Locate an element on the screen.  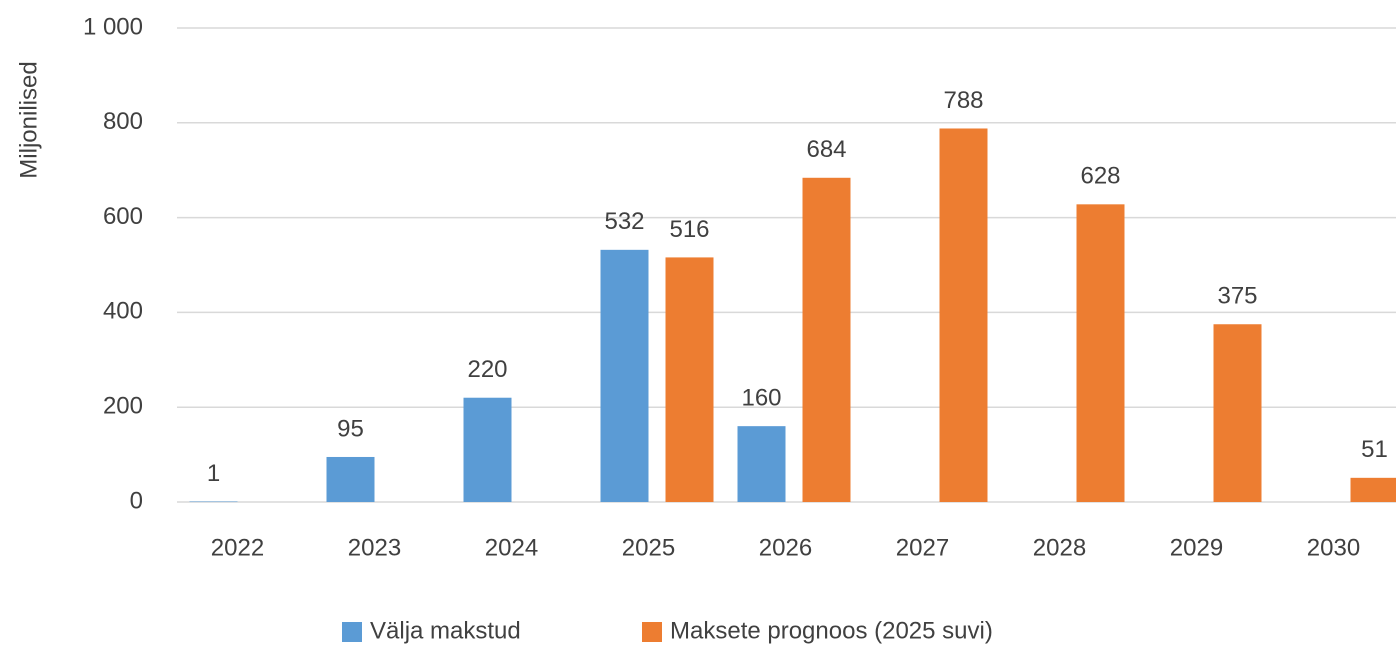
x-tick-label: 2024 is located at coordinates (511, 547).